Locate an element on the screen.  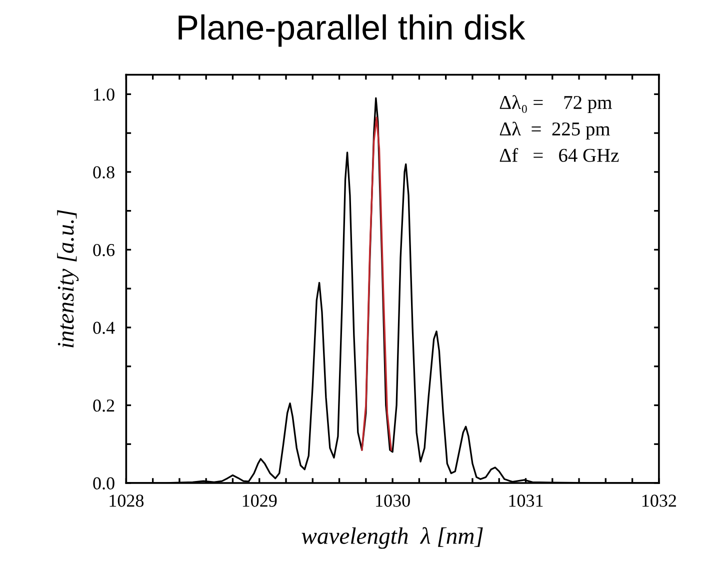
x-tick-label: 1030 is located at coordinates (393, 500).